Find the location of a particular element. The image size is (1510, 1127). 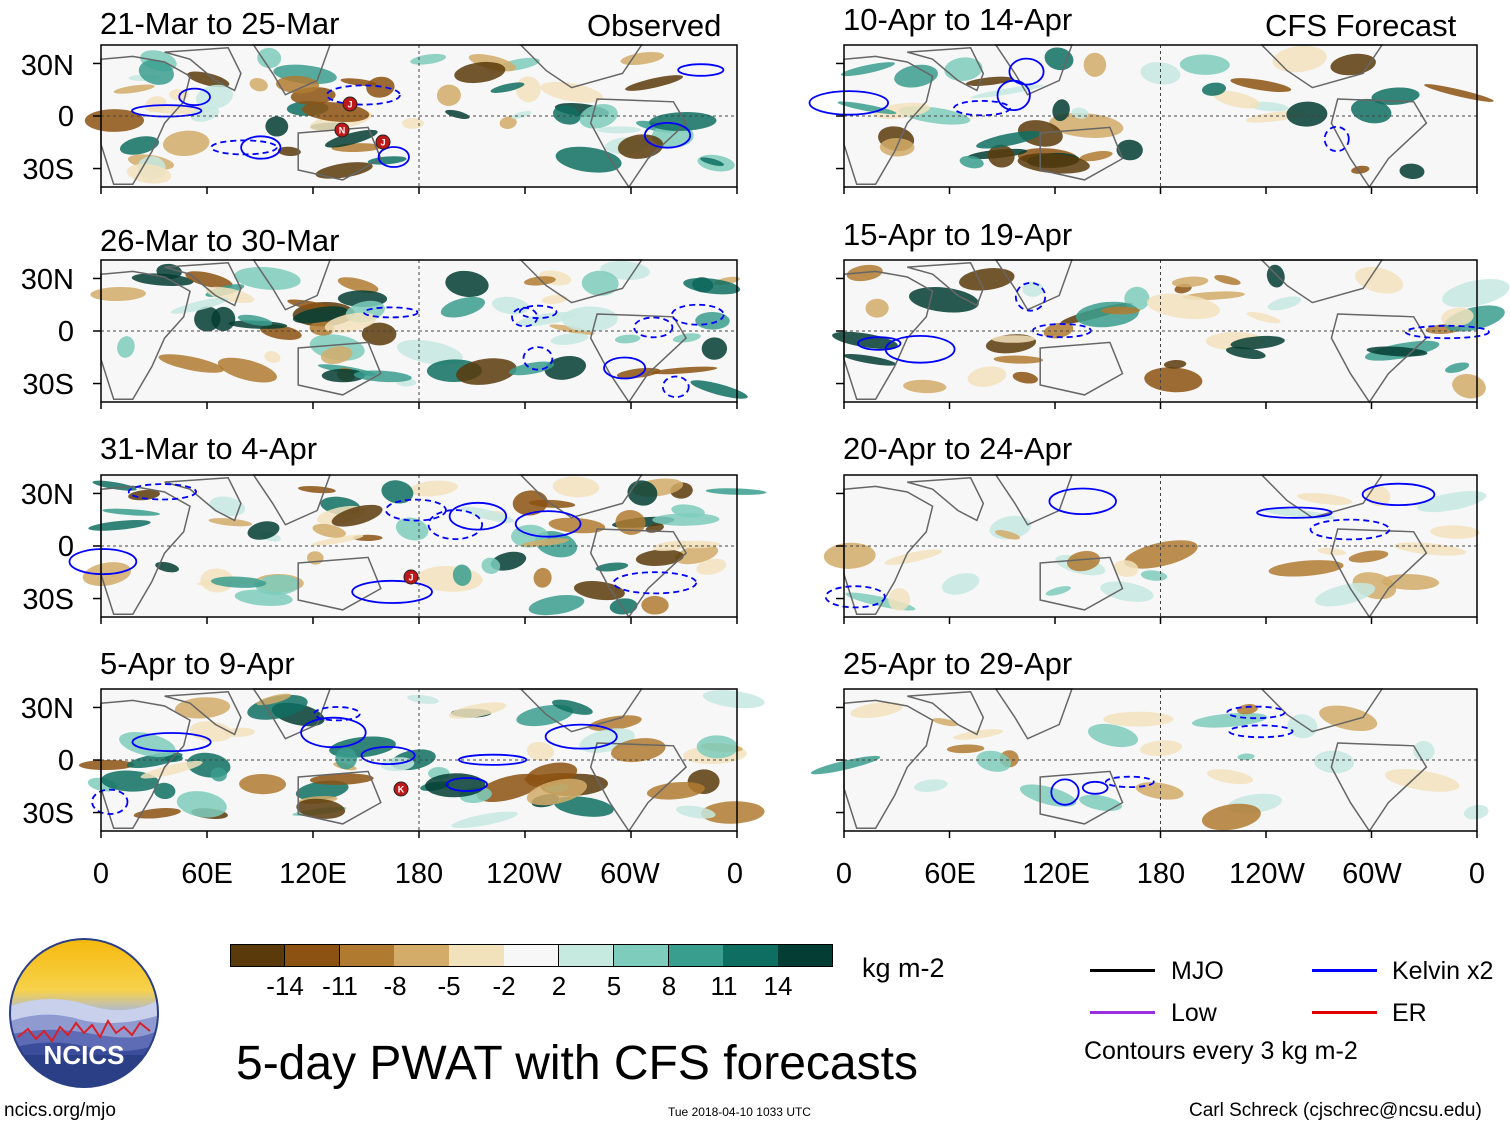

panel-title: 15-Apr to 19-Apr is located at coordinates (958, 234).